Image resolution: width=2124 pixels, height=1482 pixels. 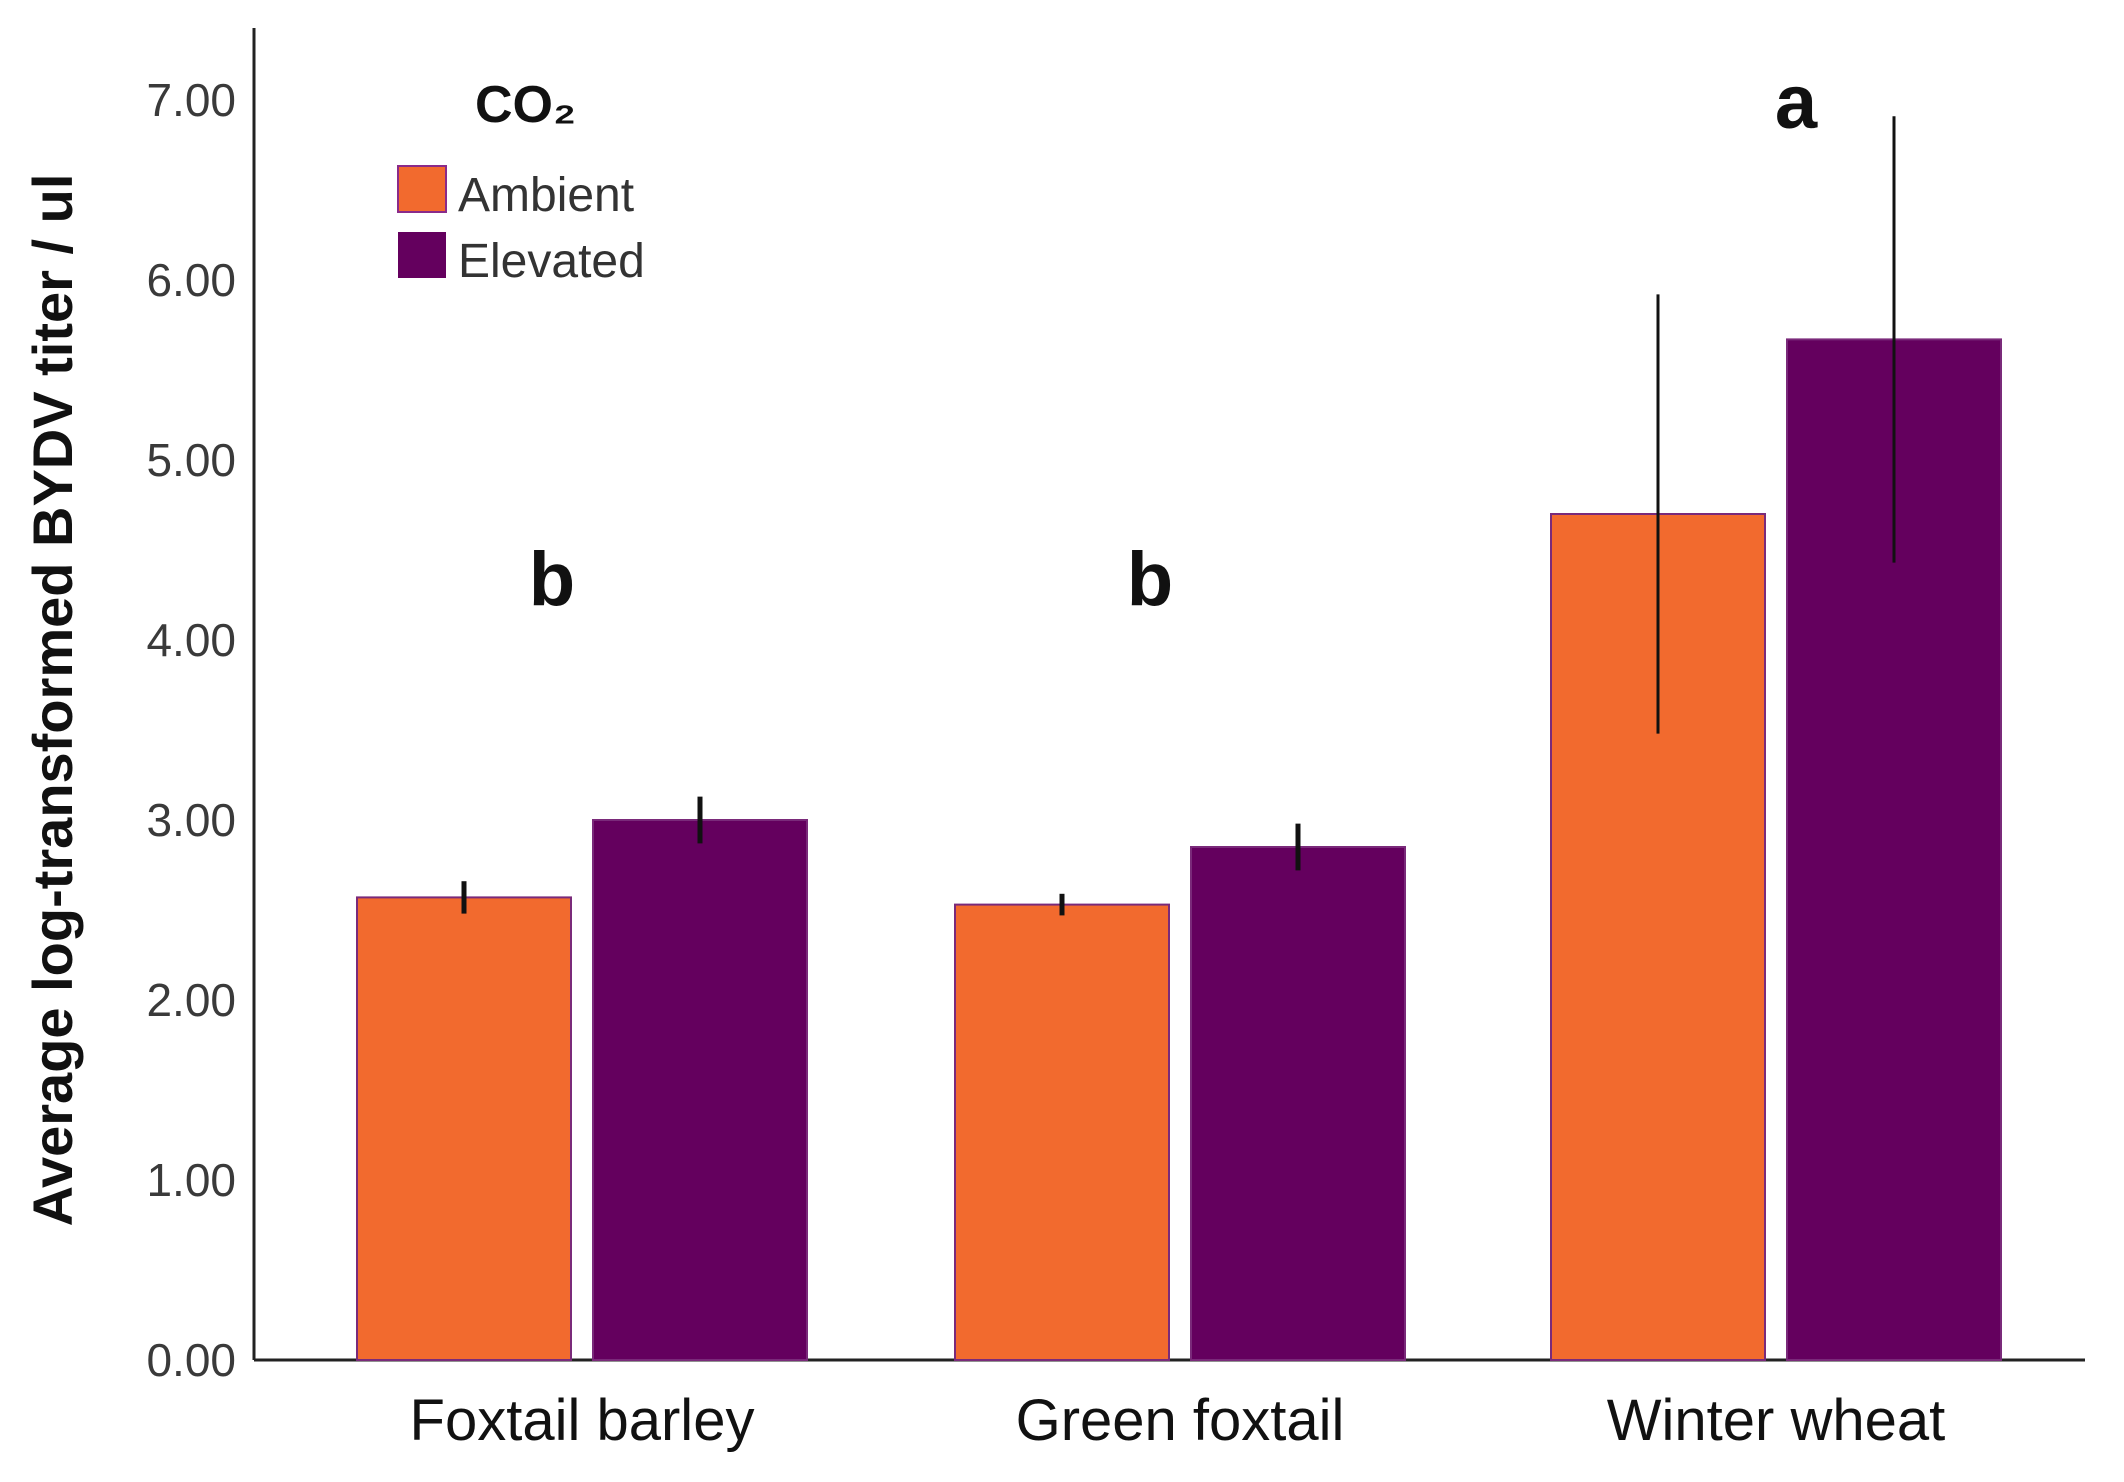 What do you see at coordinates (191, 1180) in the screenshot?
I see `y-tick-label: 1.00` at bounding box center [191, 1180].